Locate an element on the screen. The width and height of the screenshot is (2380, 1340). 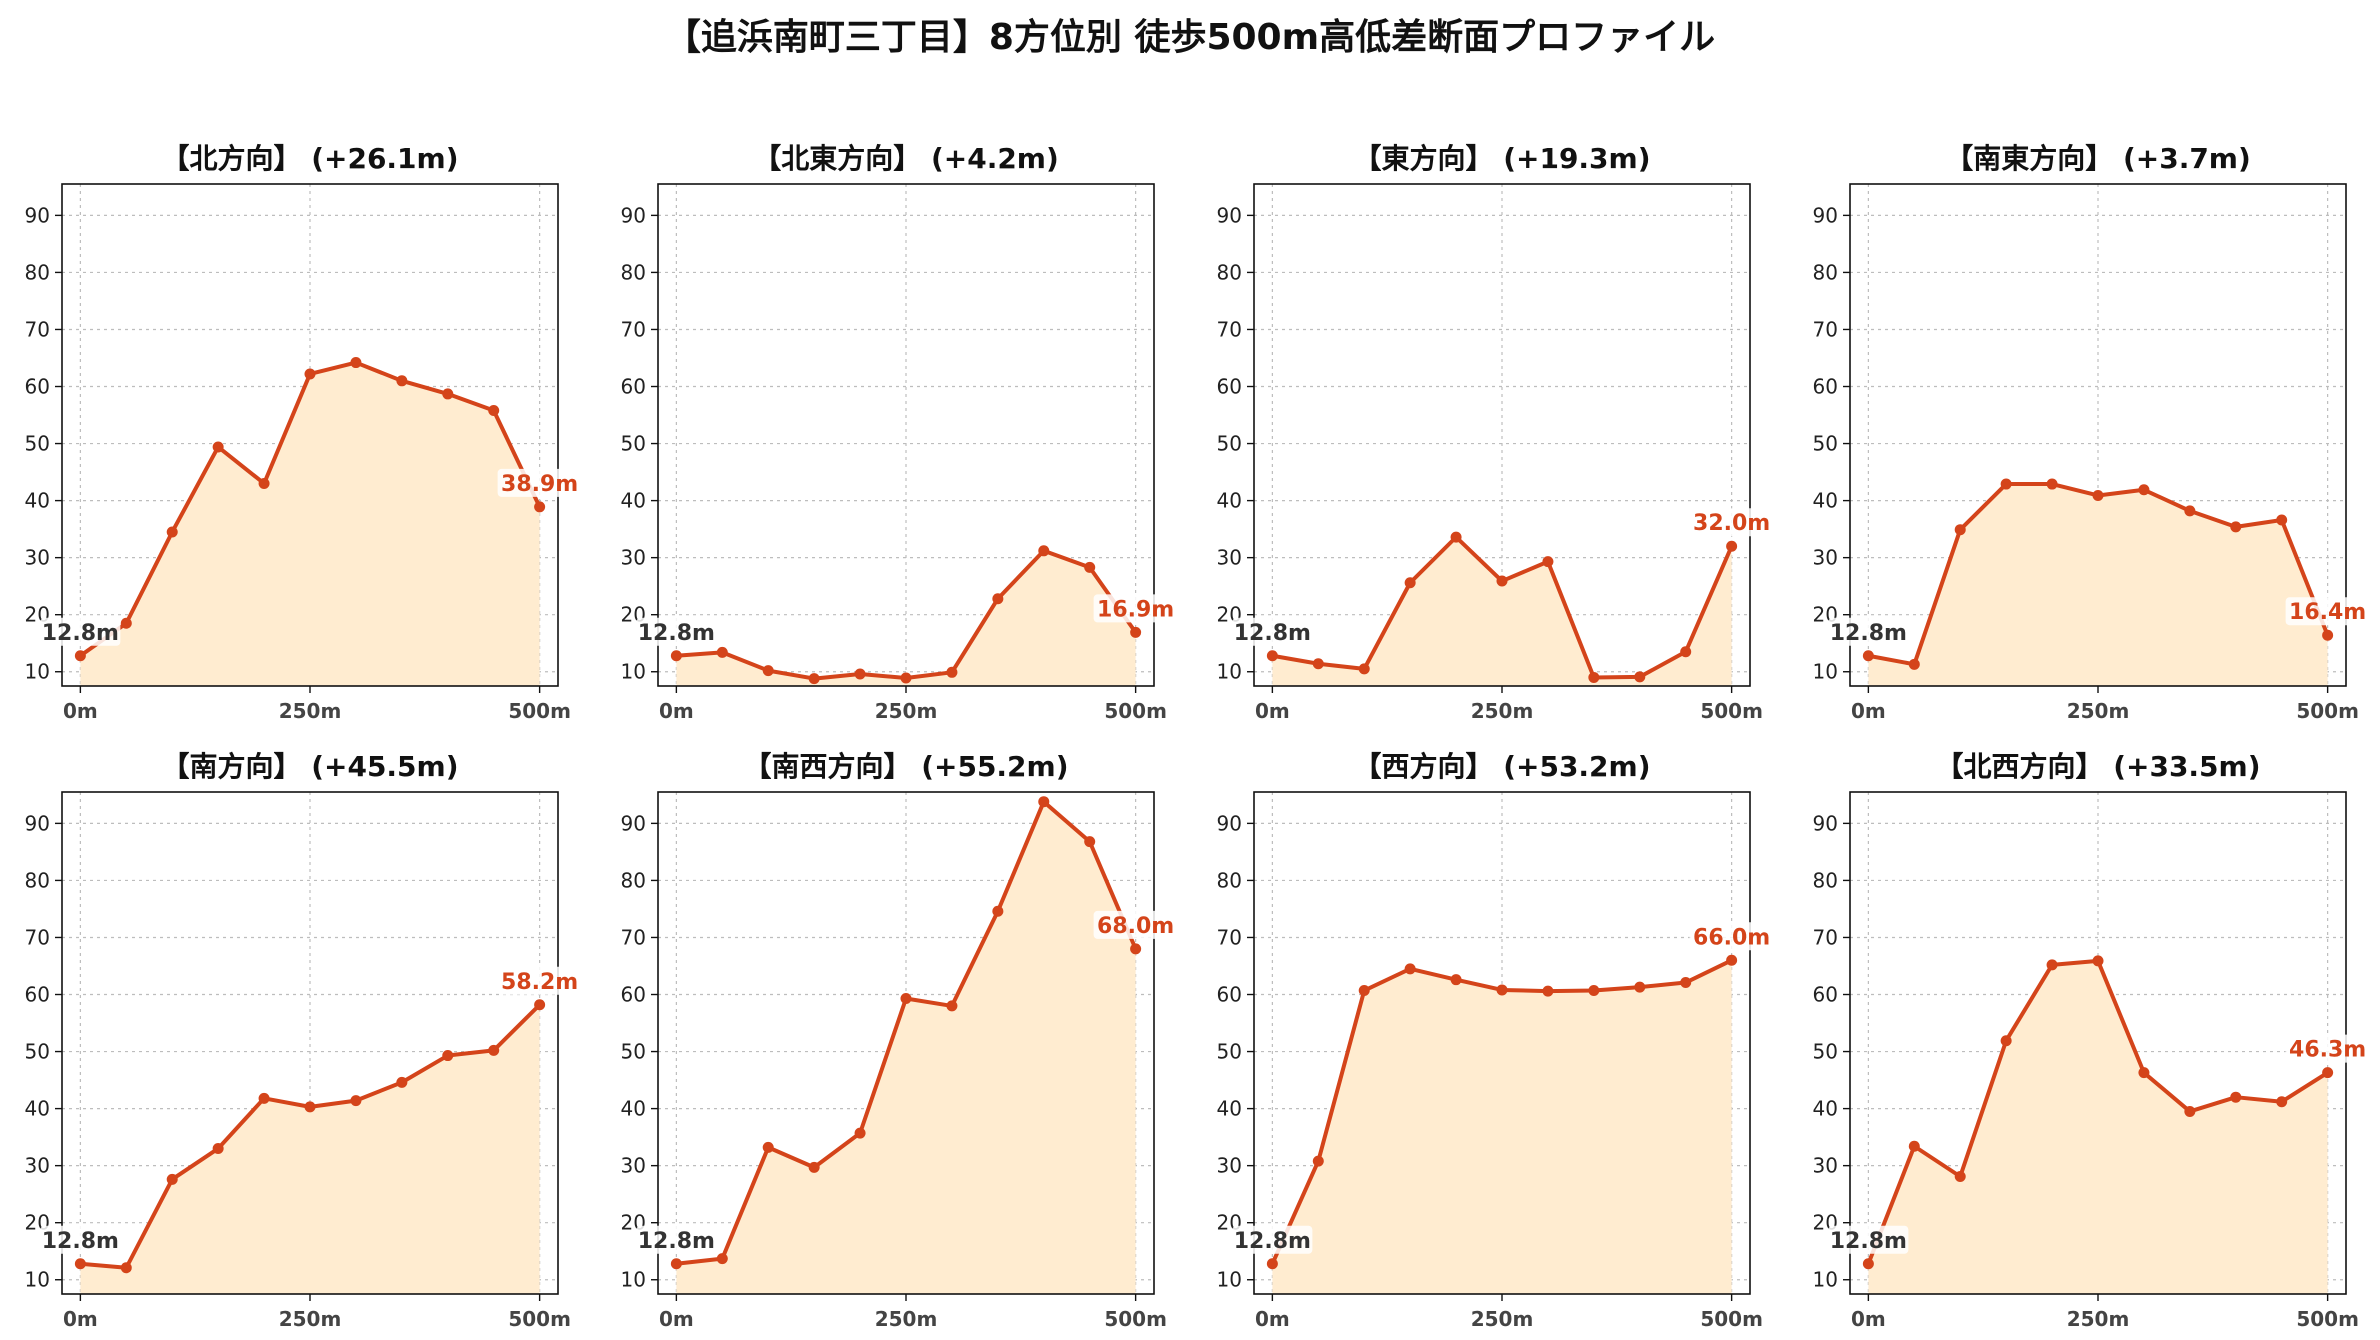
ytick-label: 50 is located at coordinates (37, 1052).